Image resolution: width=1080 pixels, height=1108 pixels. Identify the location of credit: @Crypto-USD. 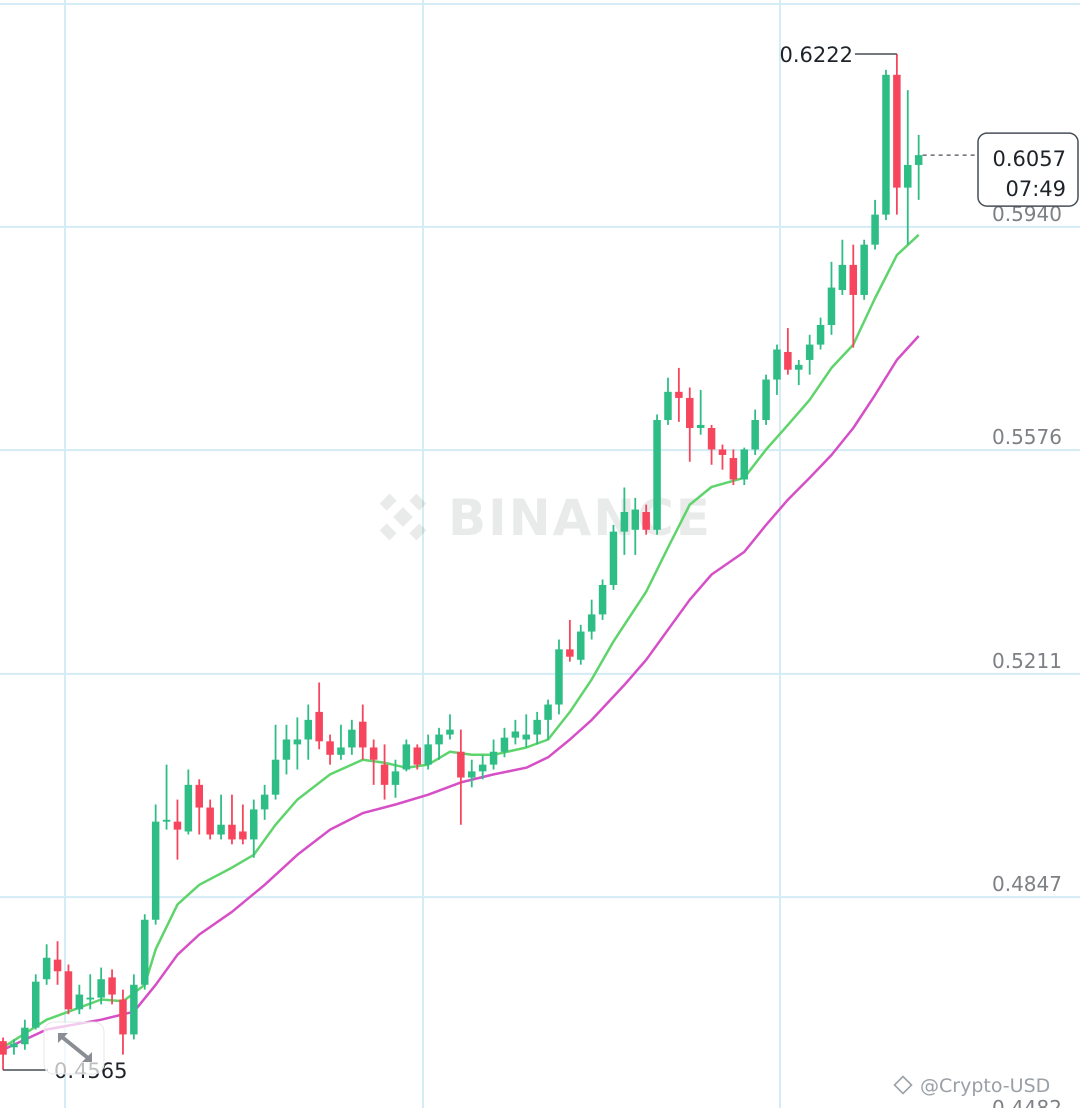
(971, 1086).